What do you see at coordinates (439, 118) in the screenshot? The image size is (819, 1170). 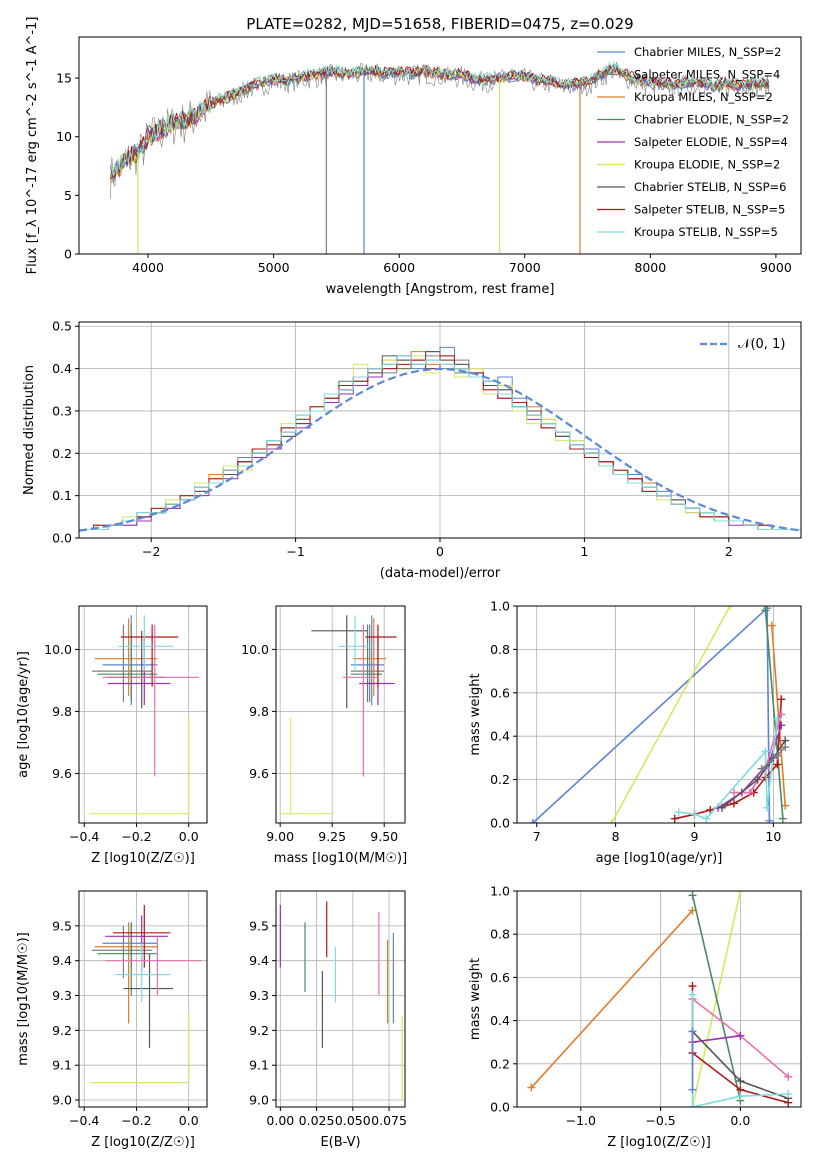 I see `spectrum-kroupa-stelib` at bounding box center [439, 118].